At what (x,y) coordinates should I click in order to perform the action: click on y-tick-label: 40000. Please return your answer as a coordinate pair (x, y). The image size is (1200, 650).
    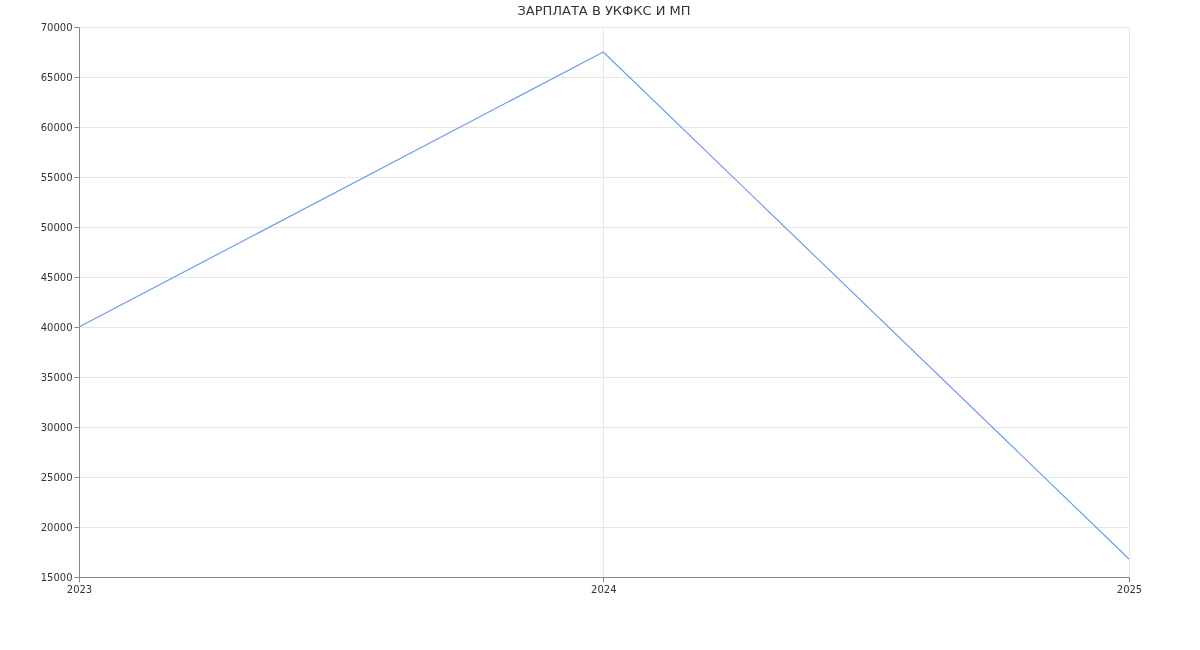
    Looking at the image, I should click on (56, 327).